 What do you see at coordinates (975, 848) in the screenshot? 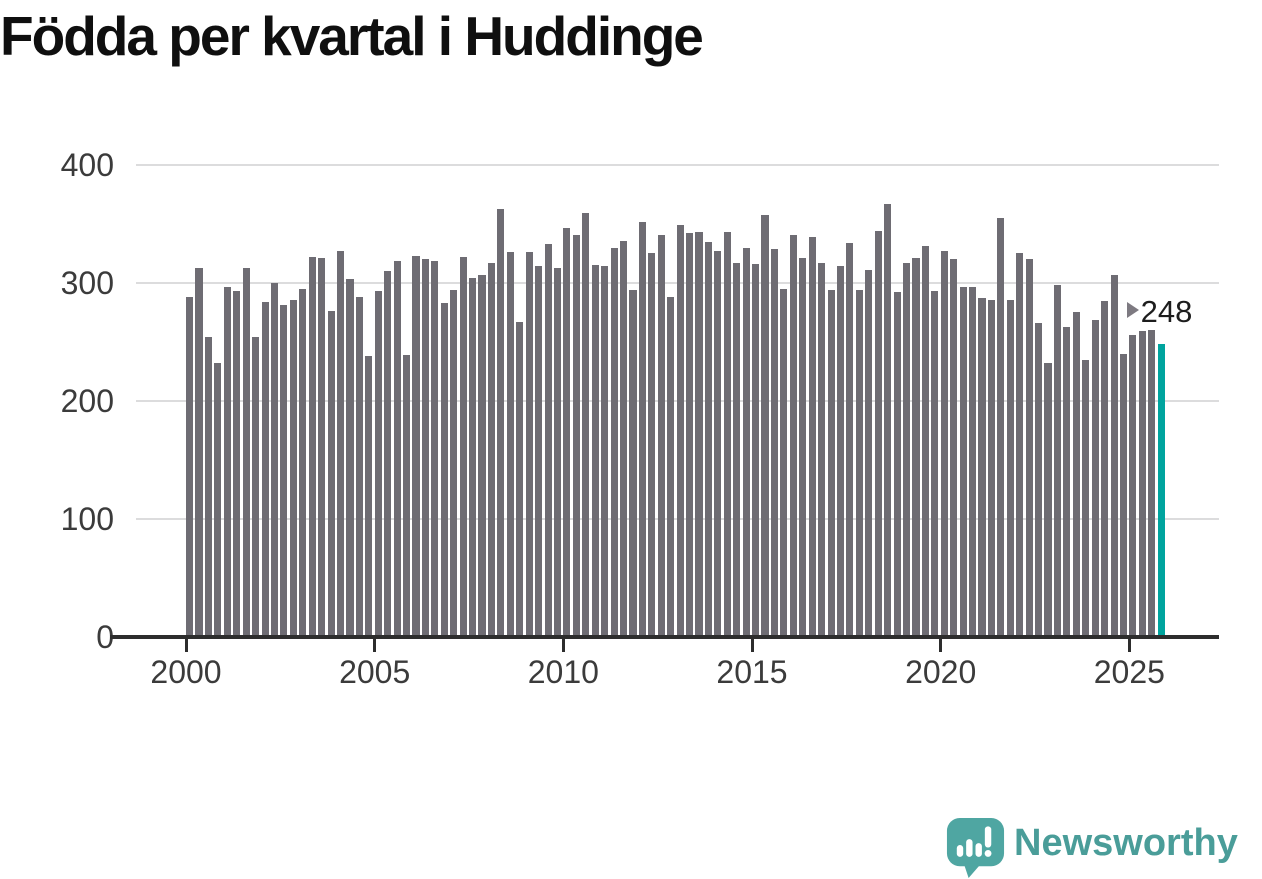
I see `newsworthy-logo-icon` at bounding box center [975, 848].